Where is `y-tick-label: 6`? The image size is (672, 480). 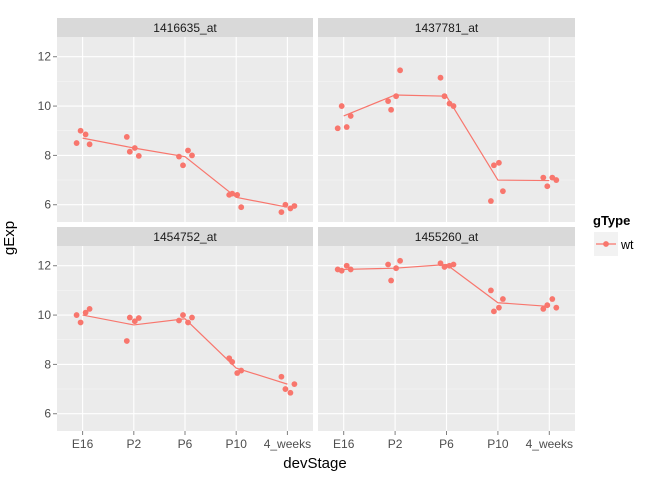 y-tick-label: 6 is located at coordinates (47, 414).